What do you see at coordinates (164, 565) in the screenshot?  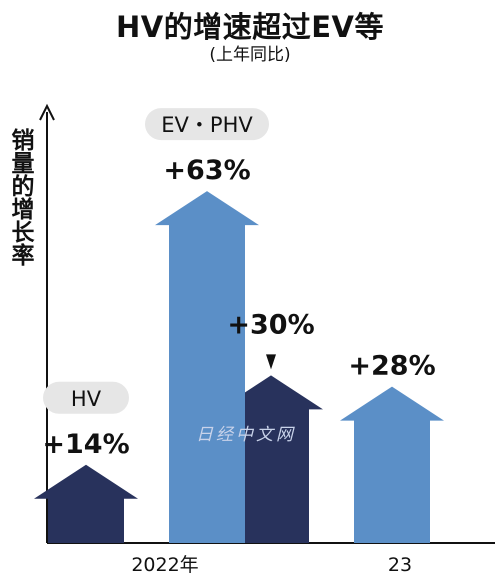 I see `x-tick-label-2022: 2022年` at bounding box center [164, 565].